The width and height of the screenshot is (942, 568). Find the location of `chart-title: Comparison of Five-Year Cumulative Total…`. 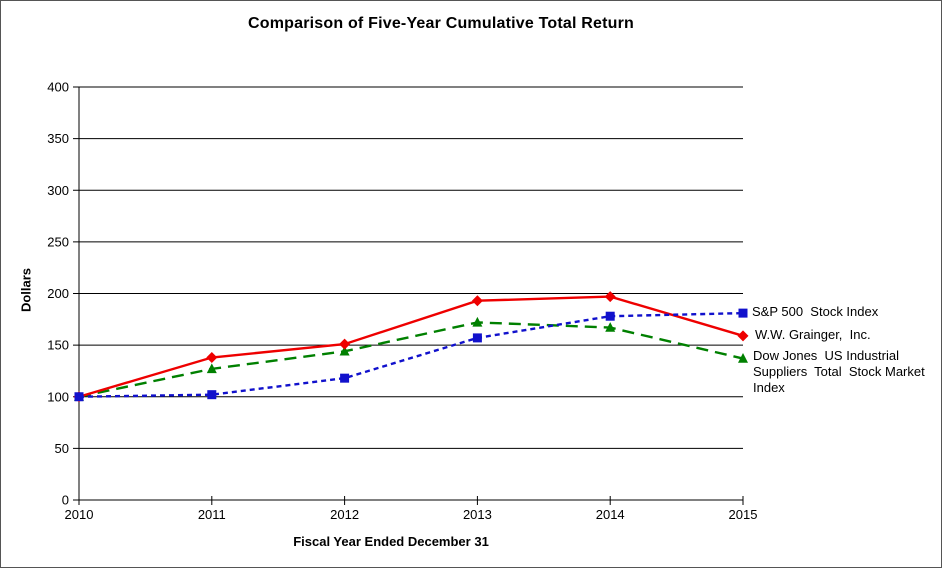

chart-title: Comparison of Five-Year Cumulative Total… is located at coordinates (441, 23).